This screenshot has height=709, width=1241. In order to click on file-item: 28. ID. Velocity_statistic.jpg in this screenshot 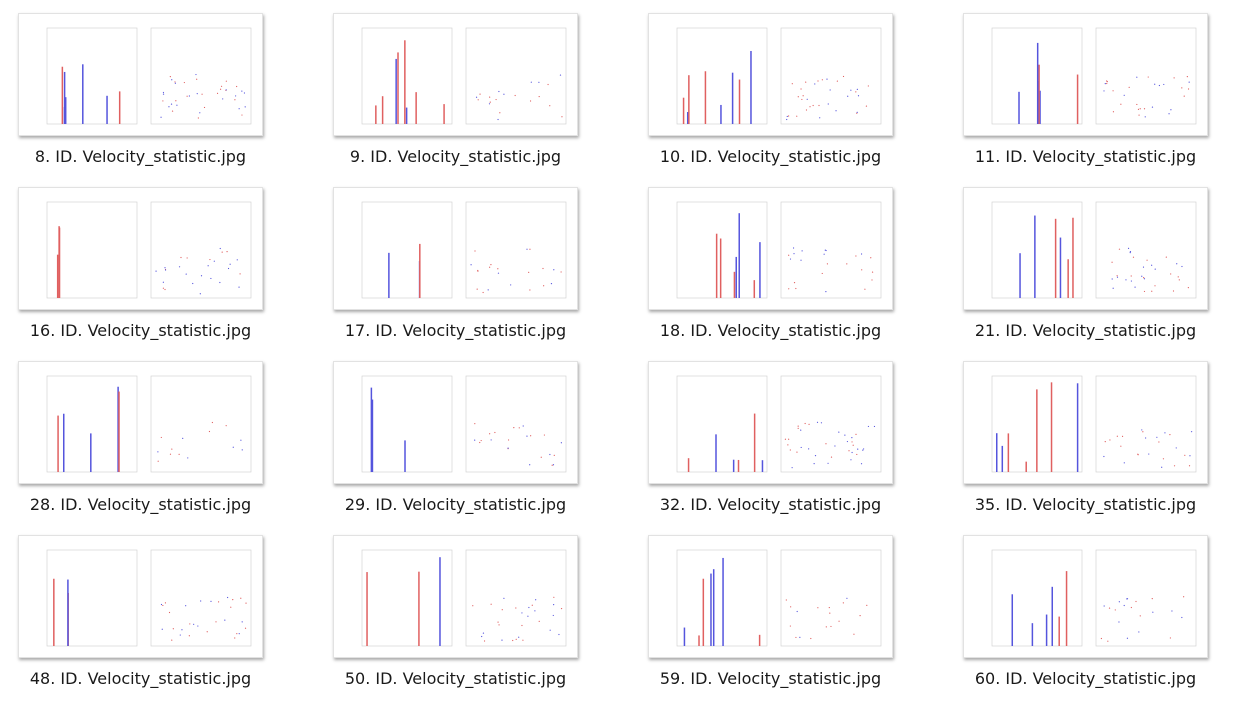, I will do `click(168, 448)`.